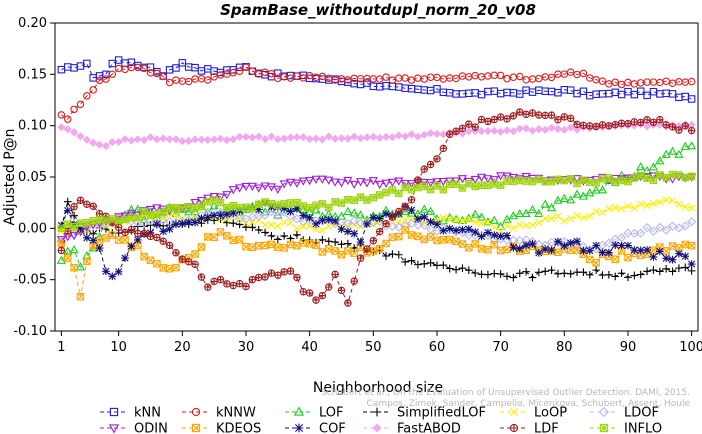 Image resolution: width=702 pixels, height=434 pixels. What do you see at coordinates (376, 135) in the screenshot?
I see `series-fastabod` at bounding box center [376, 135].